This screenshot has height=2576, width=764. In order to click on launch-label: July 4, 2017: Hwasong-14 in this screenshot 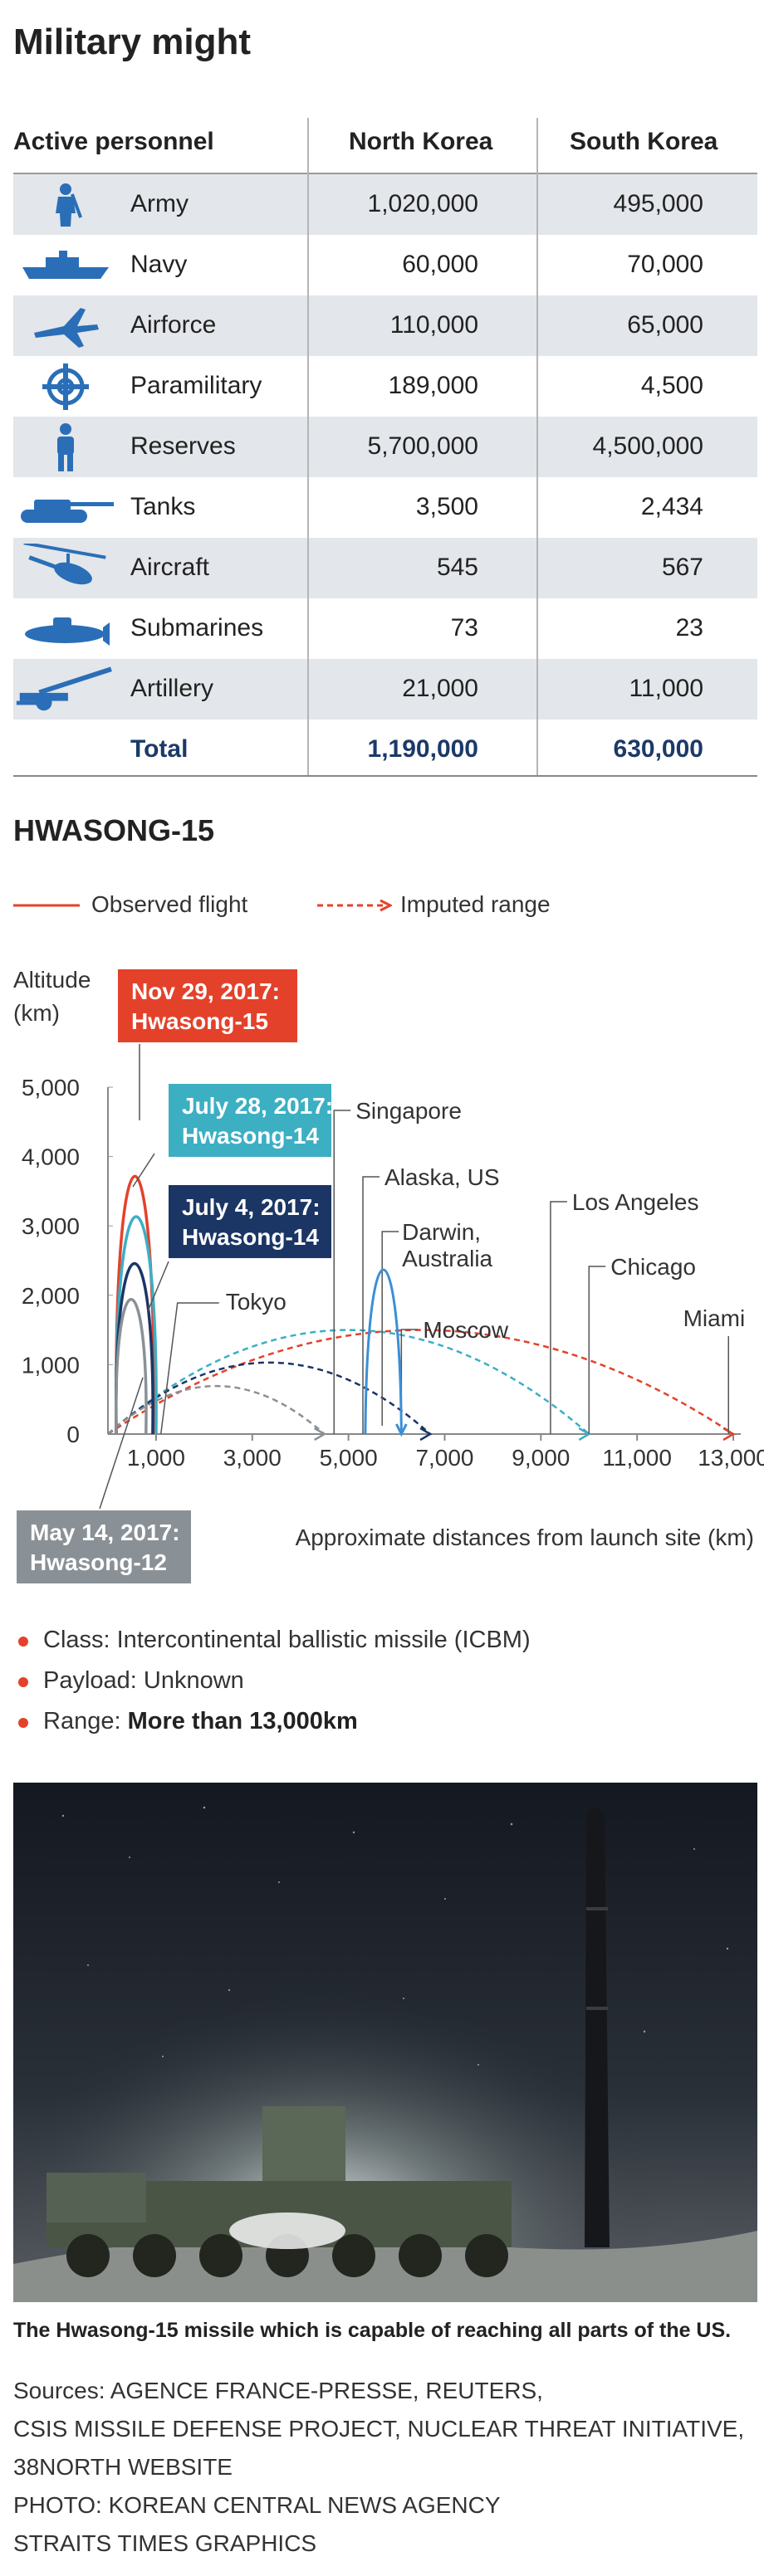, I will do `click(251, 1222)`.